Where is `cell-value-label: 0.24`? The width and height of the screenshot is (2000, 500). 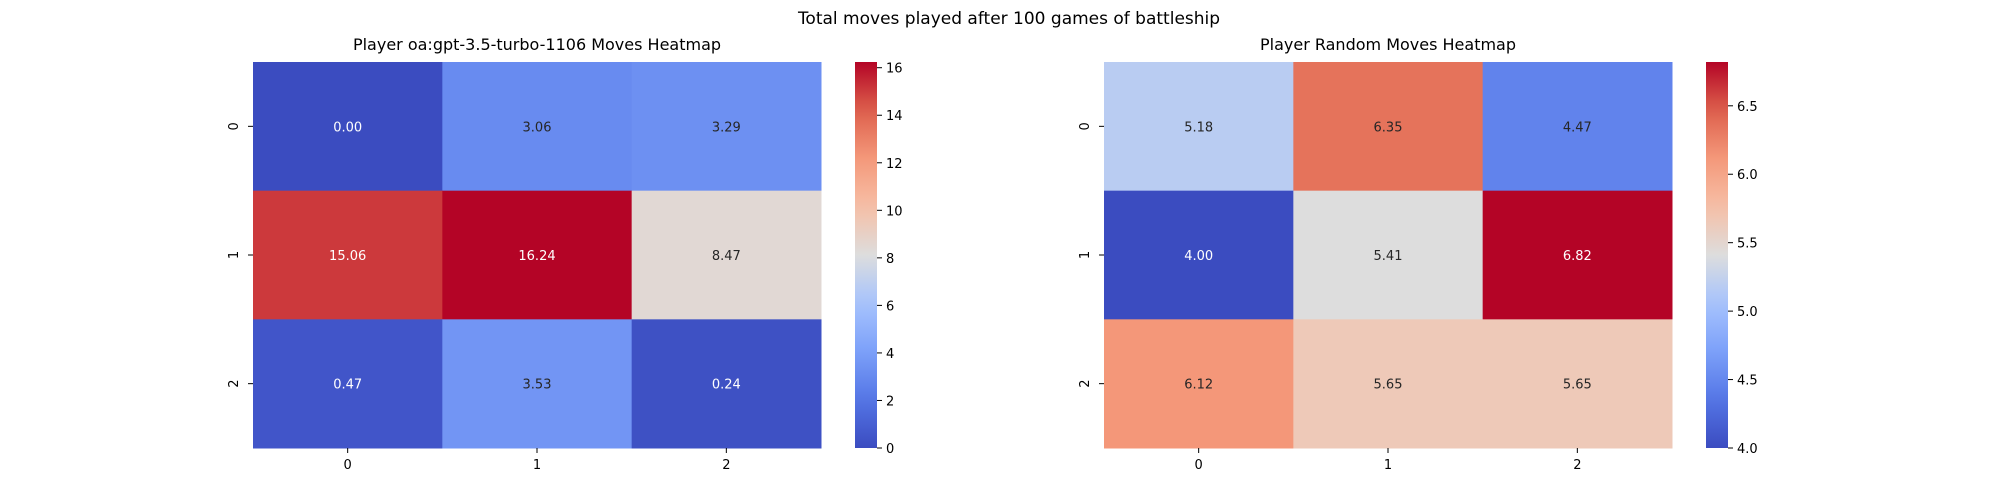
cell-value-label: 0.24 is located at coordinates (726, 385).